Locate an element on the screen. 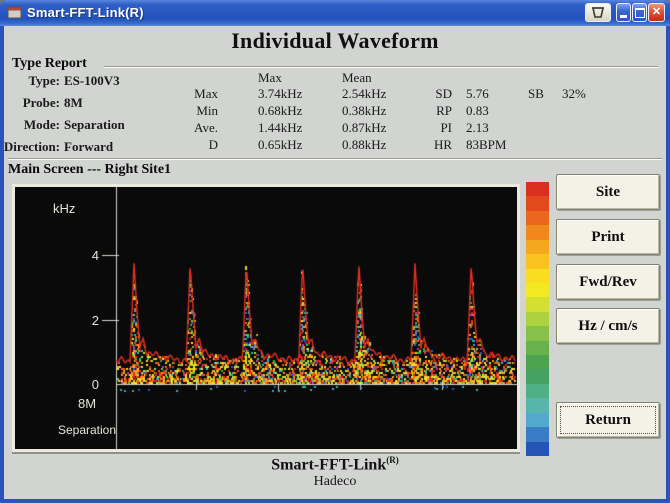 Image resolution: width=670 pixels, height=503 pixels. cell-mean: 2.54kHz is located at coordinates (364, 93).